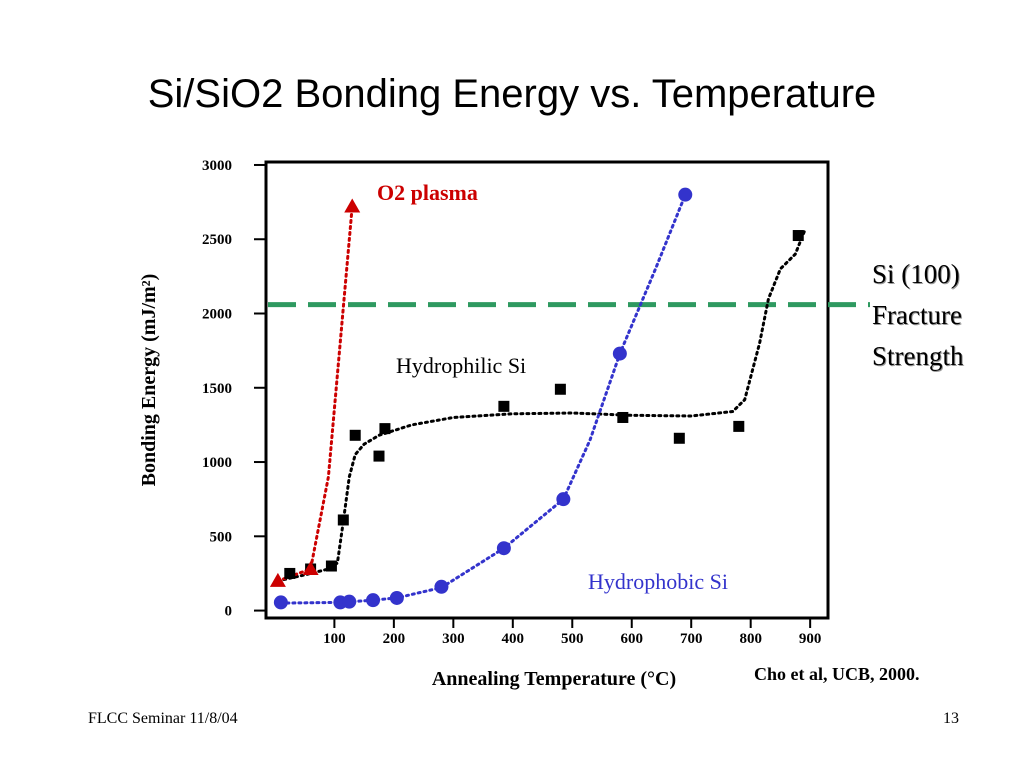 This screenshot has height=768, width=1024. What do you see at coordinates (221, 537) in the screenshot?
I see `y-tick-label: 500` at bounding box center [221, 537].